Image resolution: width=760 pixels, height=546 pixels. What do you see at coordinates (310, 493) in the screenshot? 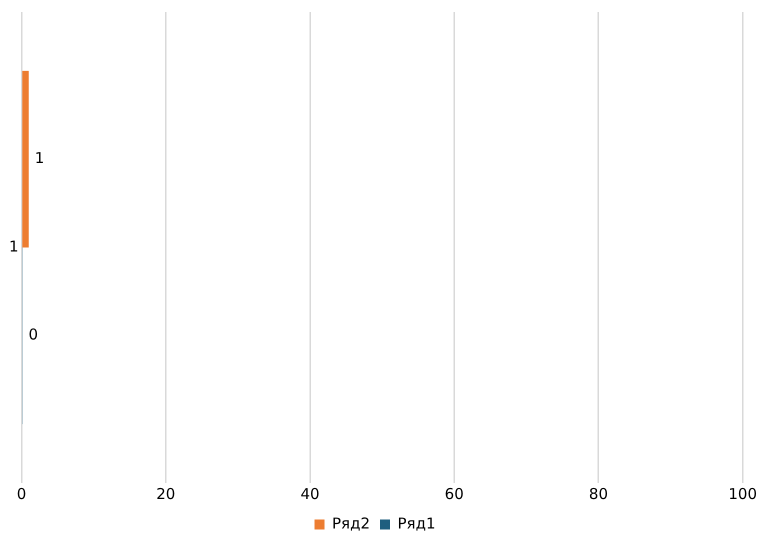
I see `x-tick-label: 40` at bounding box center [310, 493].